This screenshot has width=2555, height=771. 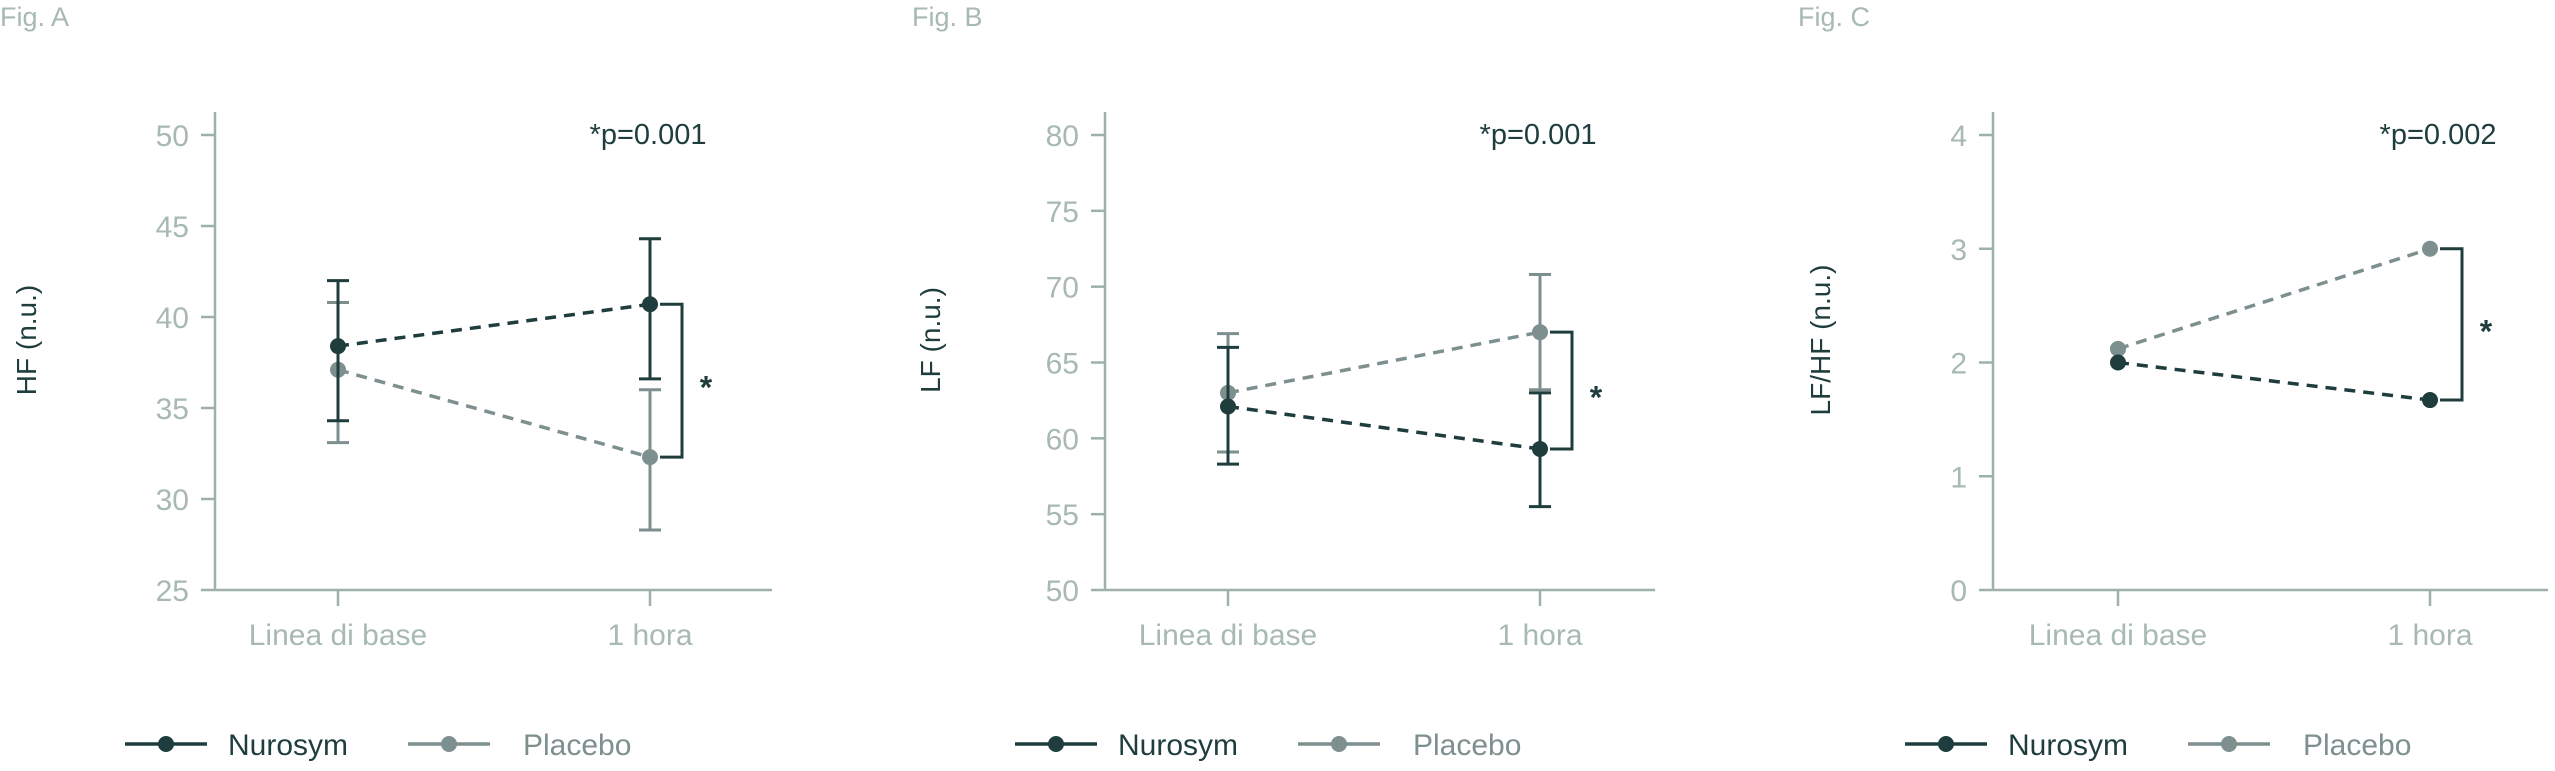 I want to click on y-tick-label: 4, so click(x=1958, y=136).